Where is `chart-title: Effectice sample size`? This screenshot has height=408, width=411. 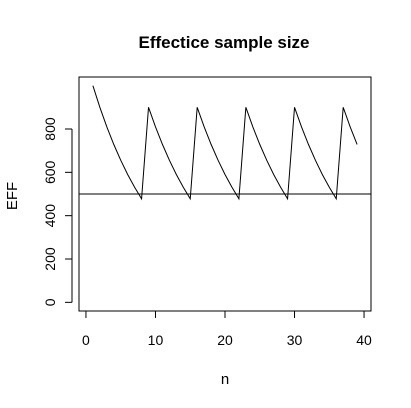 chart-title: Effectice sample size is located at coordinates (223, 42).